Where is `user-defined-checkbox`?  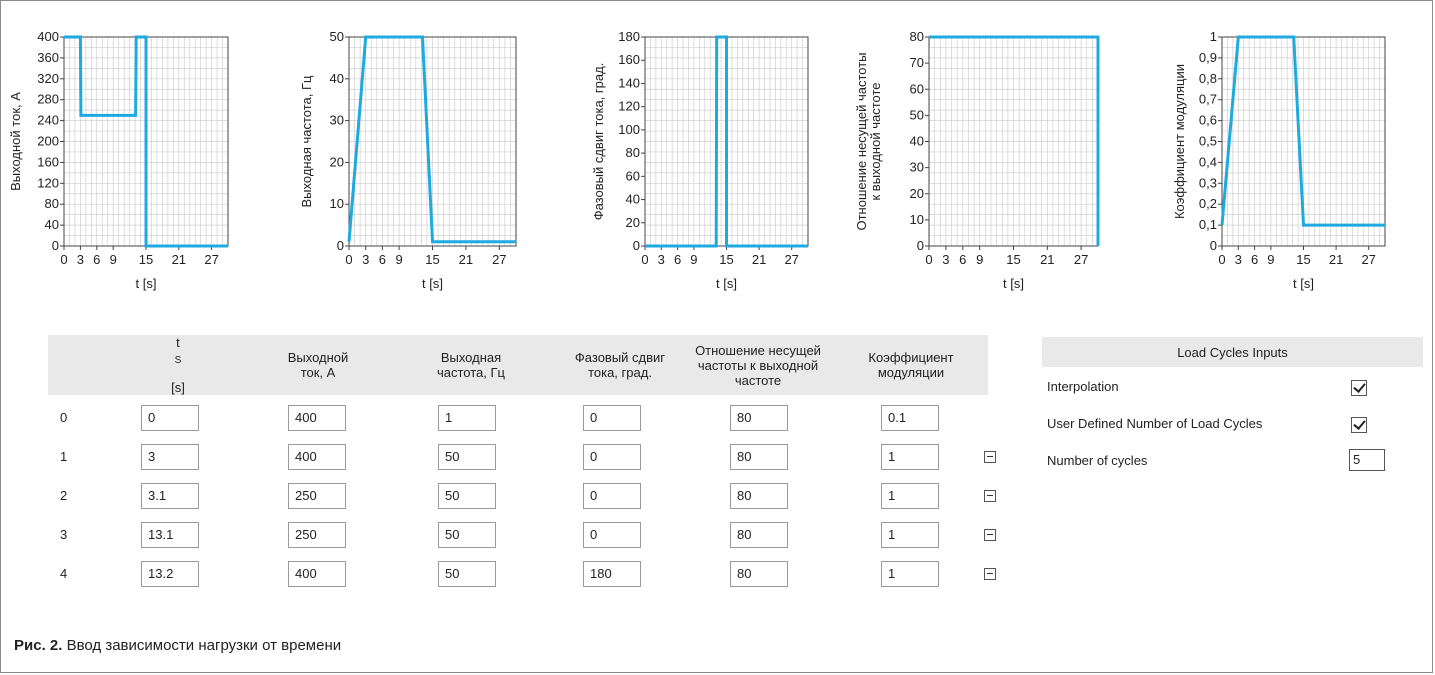
user-defined-checkbox is located at coordinates (1359, 425).